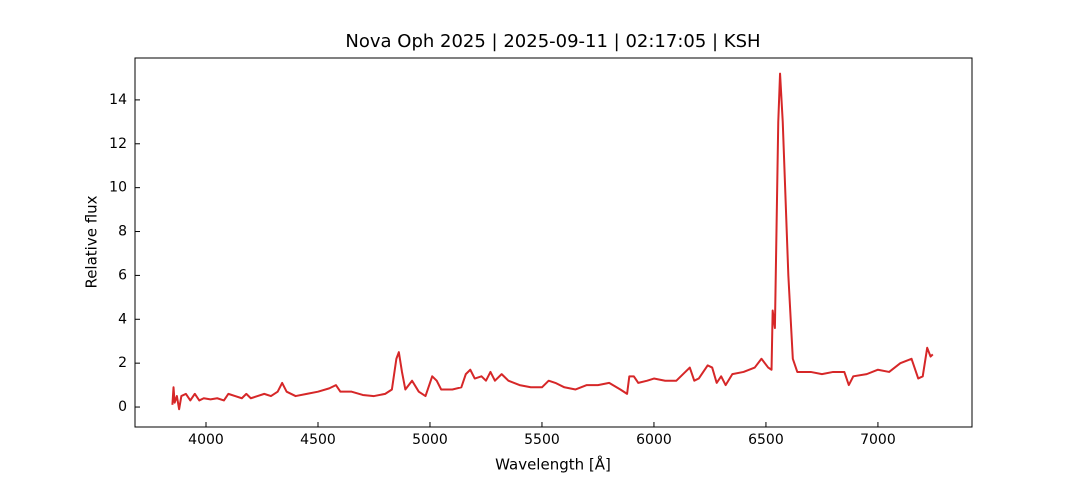  What do you see at coordinates (430, 440) in the screenshot?
I see `x-tick-label: 5000` at bounding box center [430, 440].